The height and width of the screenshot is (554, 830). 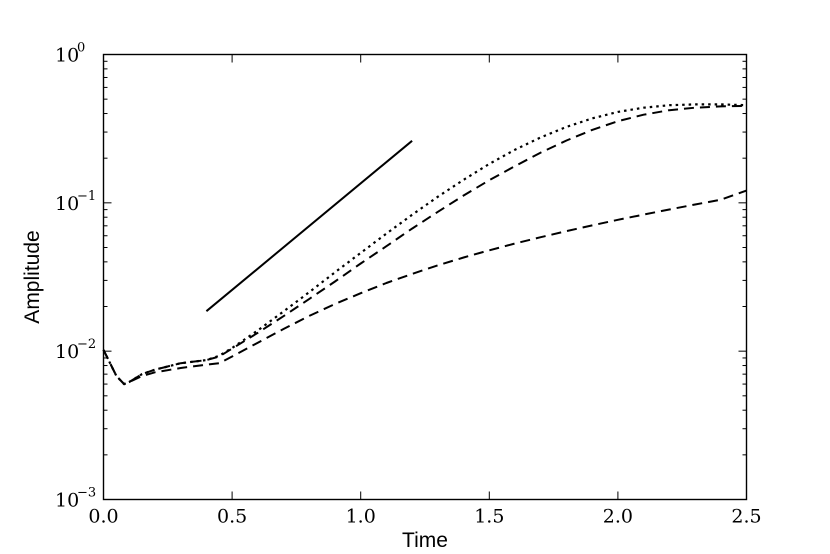 I want to click on x-tick-label: 2.5, so click(x=746, y=517).